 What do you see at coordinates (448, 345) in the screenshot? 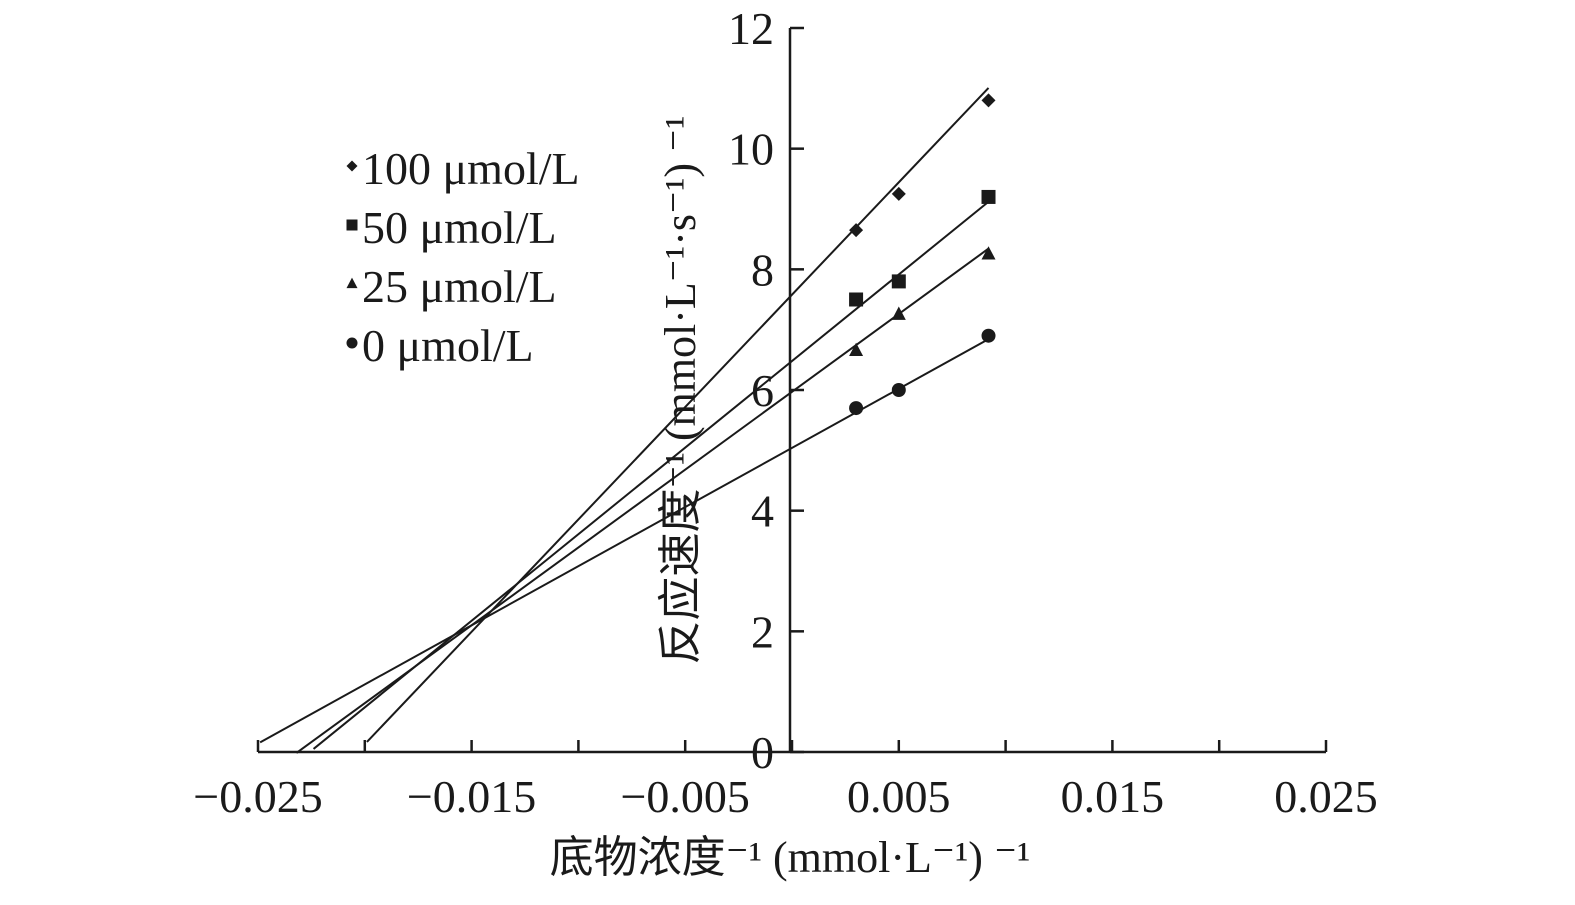
I see `legend-label: 0 μmol/L` at bounding box center [448, 345].